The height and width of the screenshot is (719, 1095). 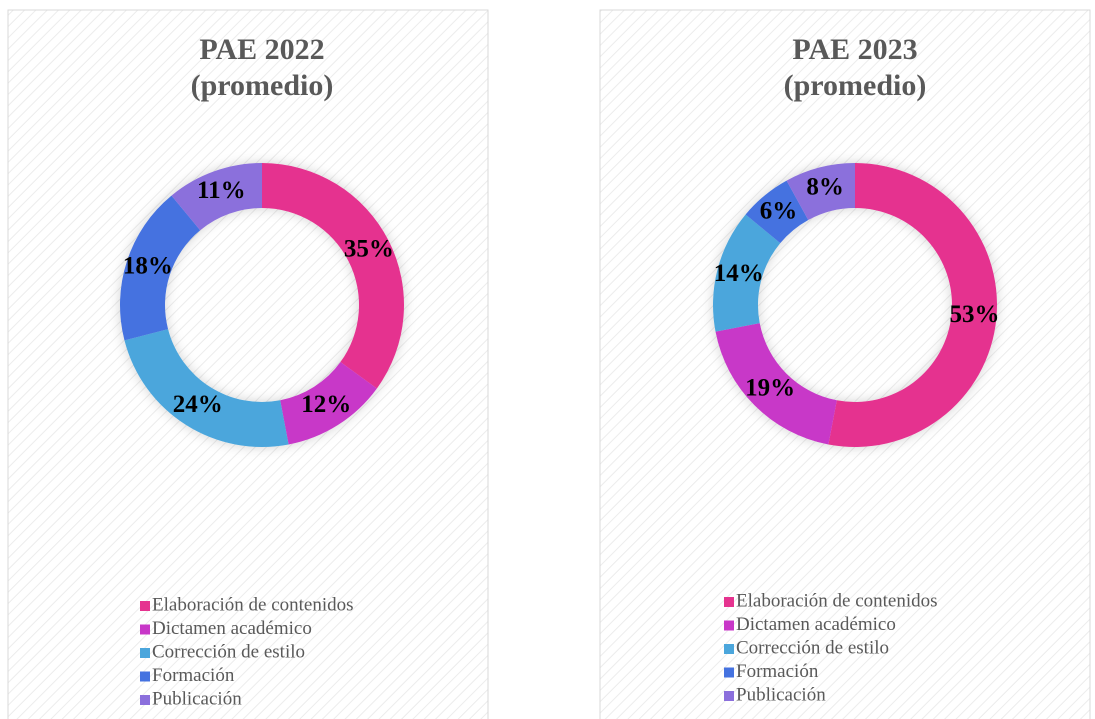 I want to click on data-label: 18%, so click(x=148, y=266).